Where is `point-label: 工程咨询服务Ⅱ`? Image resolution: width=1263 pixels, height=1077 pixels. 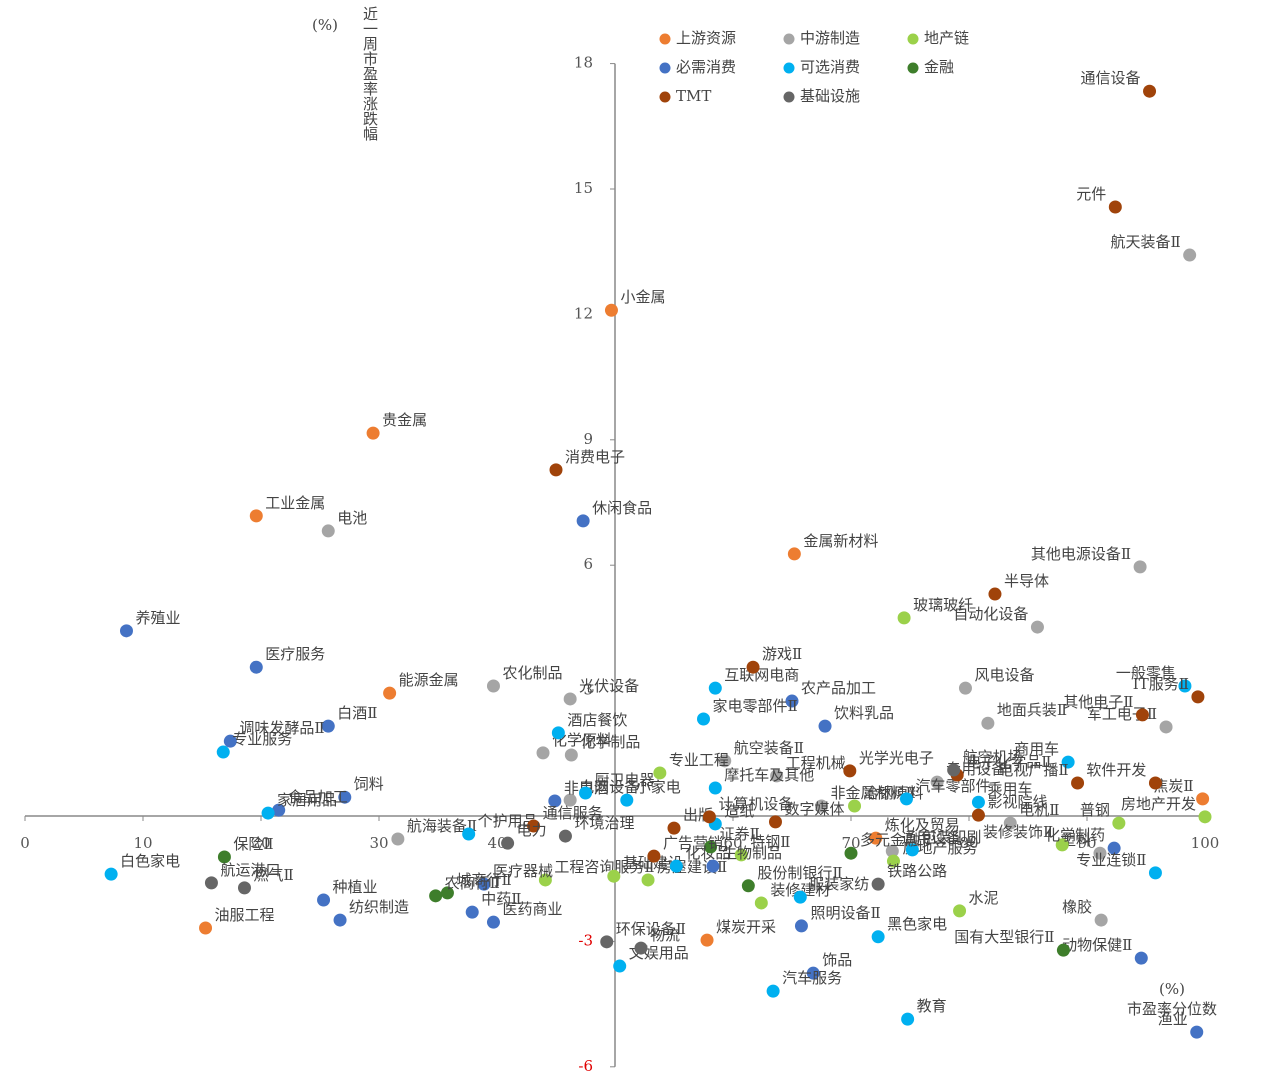 point-label: 工程咨询服务Ⅱ is located at coordinates (604, 867).